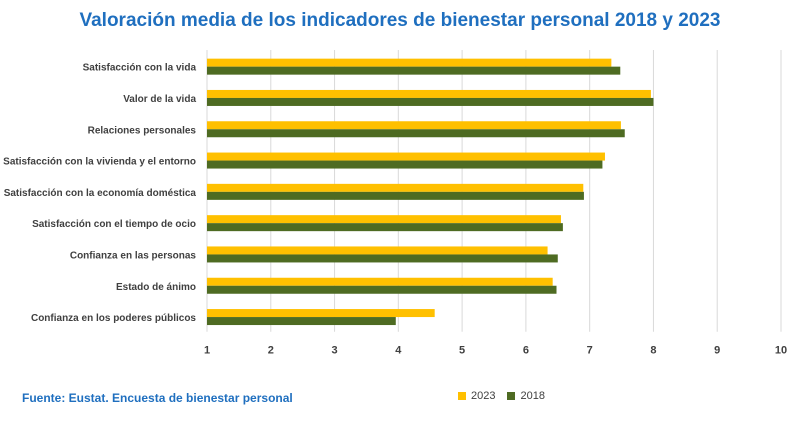 This screenshot has width=800, height=432. I want to click on legend: 2023 2018, so click(507, 396).